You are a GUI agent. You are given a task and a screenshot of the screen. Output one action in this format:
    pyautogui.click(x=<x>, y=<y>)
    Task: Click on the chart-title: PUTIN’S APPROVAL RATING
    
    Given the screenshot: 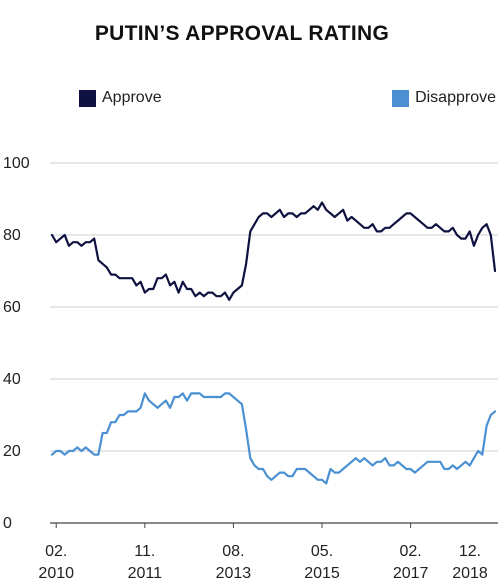 What is the action you would take?
    pyautogui.click(x=242, y=33)
    